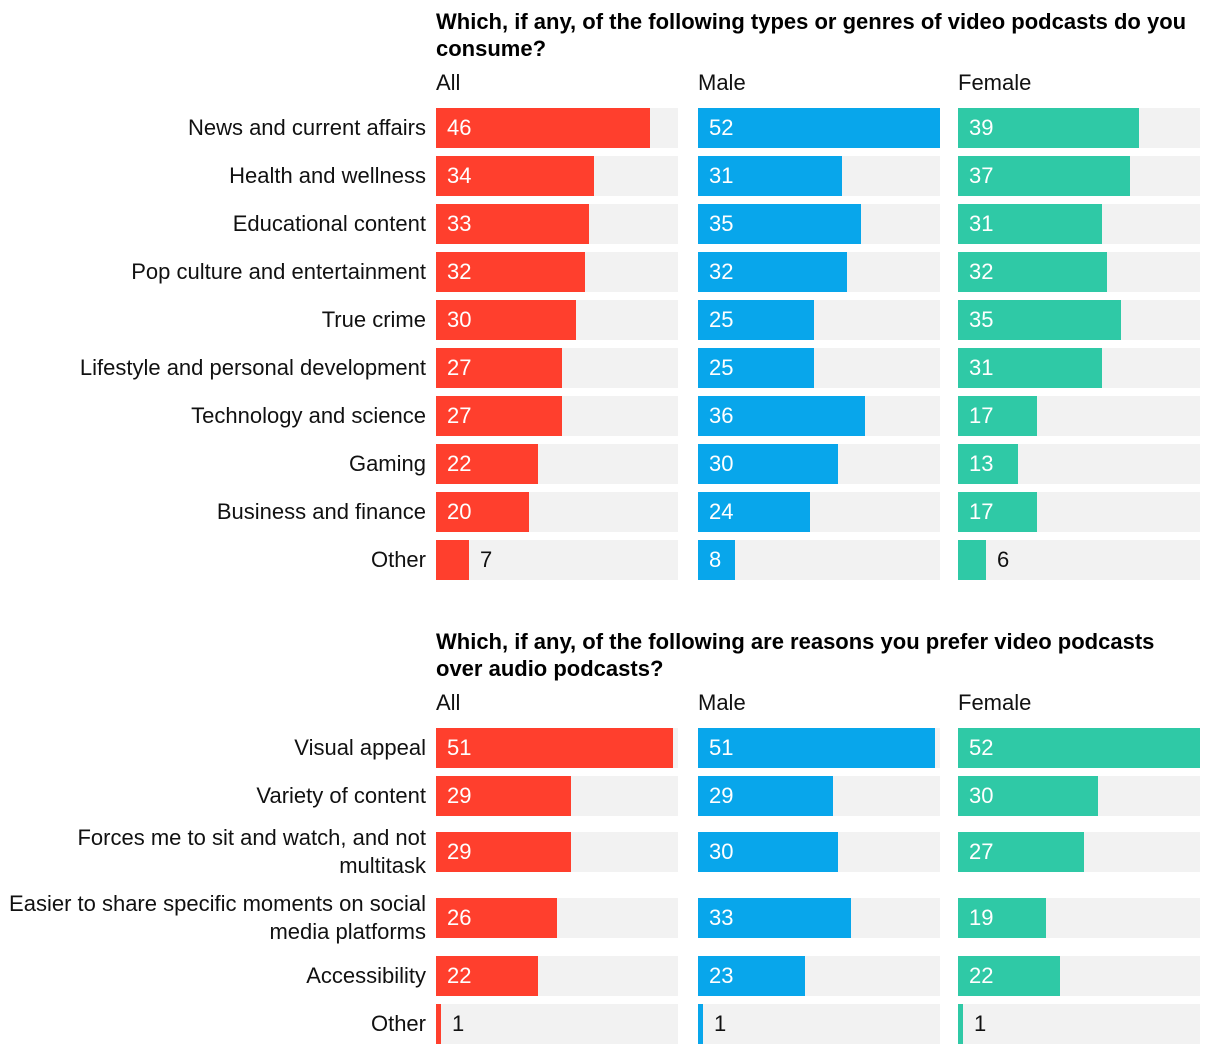 This screenshot has height=1054, width=1220. What do you see at coordinates (1003, 559) in the screenshot?
I see `data-label: 6` at bounding box center [1003, 559].